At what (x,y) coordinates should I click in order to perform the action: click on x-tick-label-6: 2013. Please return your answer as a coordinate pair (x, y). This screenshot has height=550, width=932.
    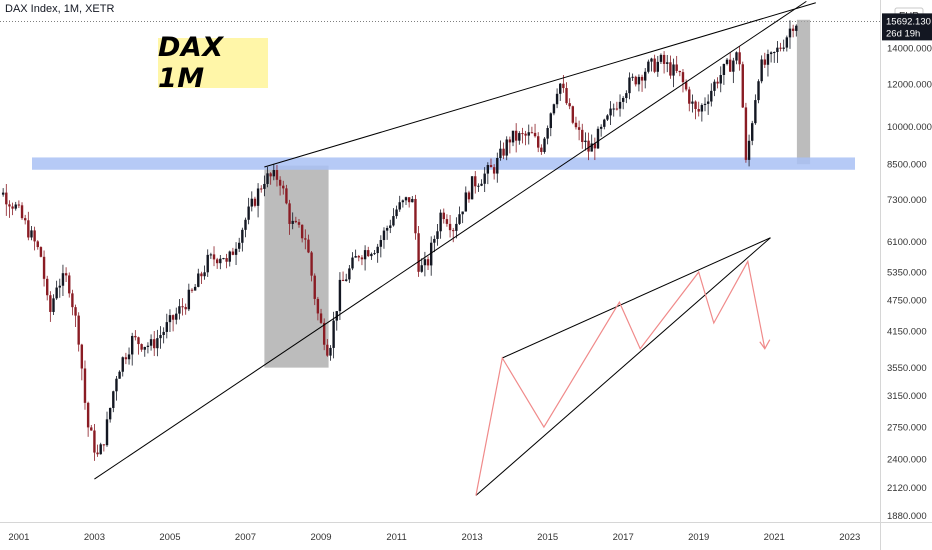
    Looking at the image, I should click on (472, 537).